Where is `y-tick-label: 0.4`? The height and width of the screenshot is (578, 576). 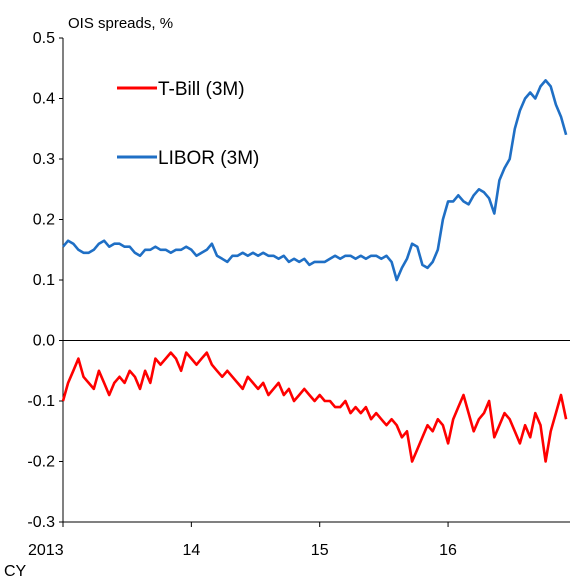 y-tick-label: 0.4 is located at coordinates (44, 99).